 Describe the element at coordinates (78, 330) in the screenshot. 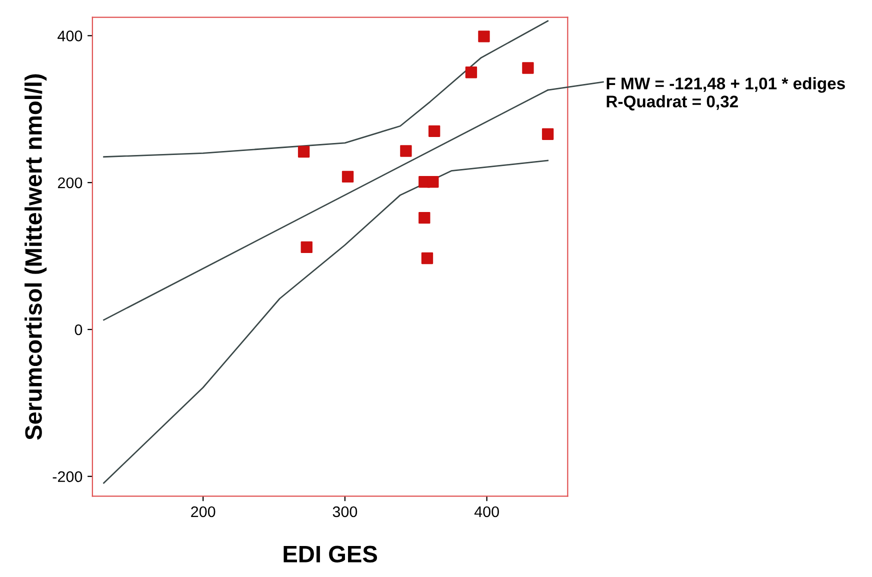

I see `y-tick-label: 0` at that location.